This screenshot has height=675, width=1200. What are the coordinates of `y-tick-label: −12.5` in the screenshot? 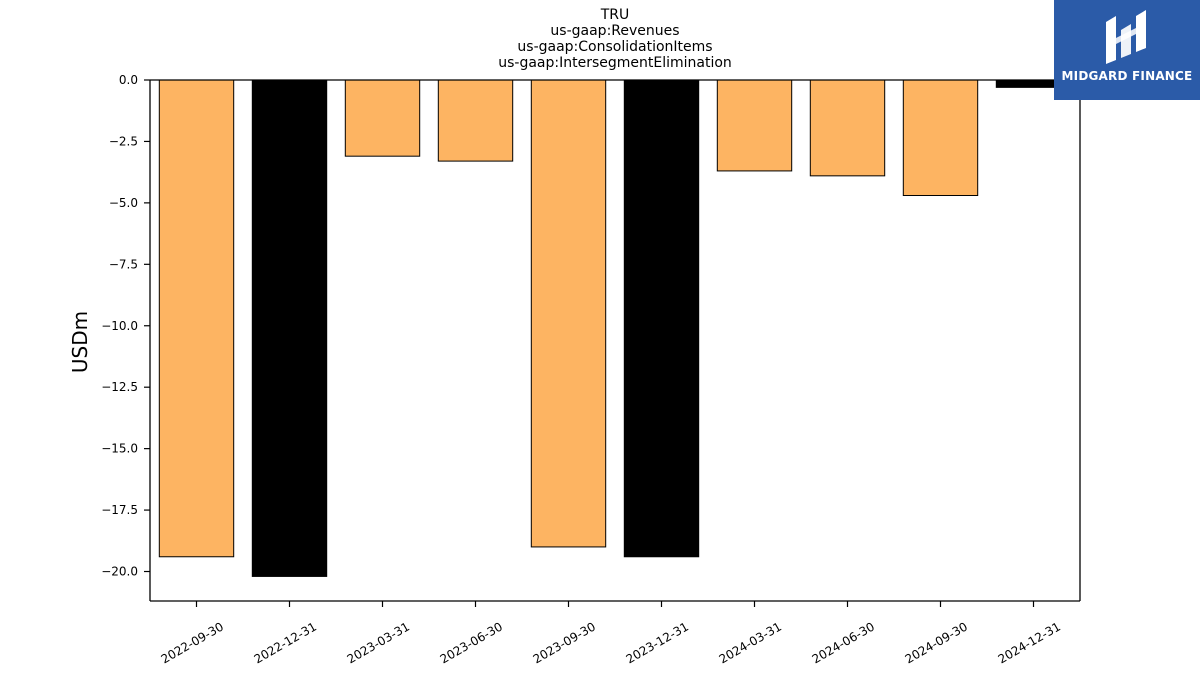 It's located at (119, 387).